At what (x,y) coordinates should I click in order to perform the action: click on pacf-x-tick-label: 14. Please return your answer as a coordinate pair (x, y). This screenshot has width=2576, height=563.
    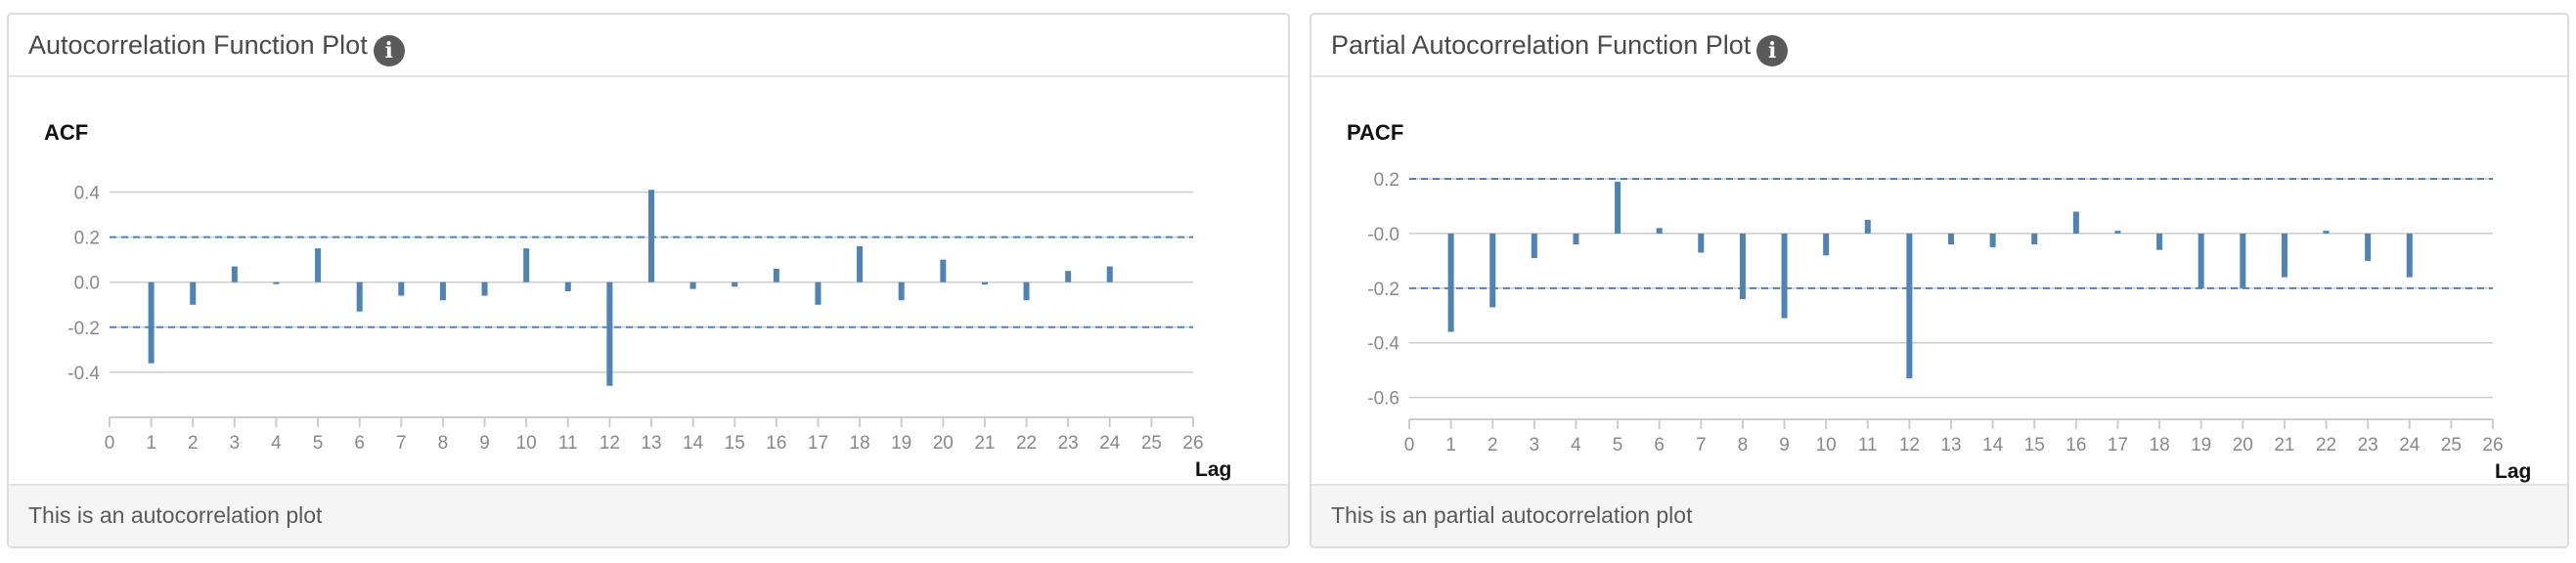
    Looking at the image, I should click on (1993, 445).